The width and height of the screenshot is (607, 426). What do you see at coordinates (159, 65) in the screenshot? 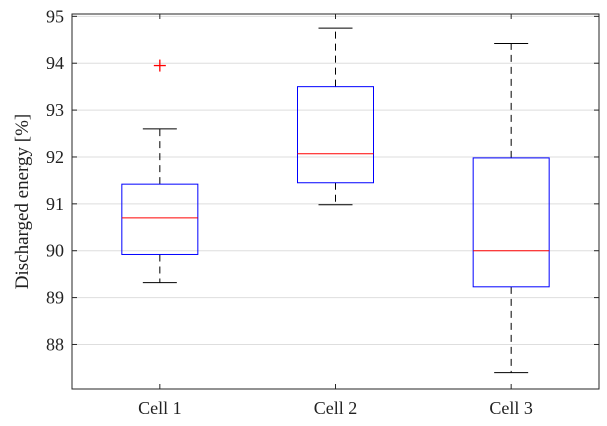
I see `outlier-marker` at bounding box center [159, 65].